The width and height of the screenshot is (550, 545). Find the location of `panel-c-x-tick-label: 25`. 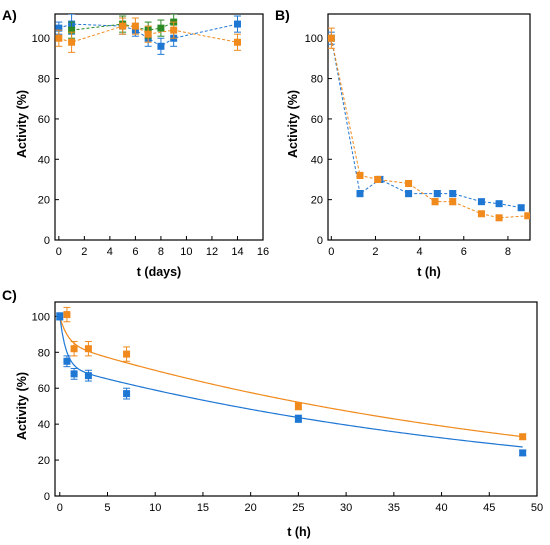

panel-c-x-tick-label: 25 is located at coordinates (298, 508).